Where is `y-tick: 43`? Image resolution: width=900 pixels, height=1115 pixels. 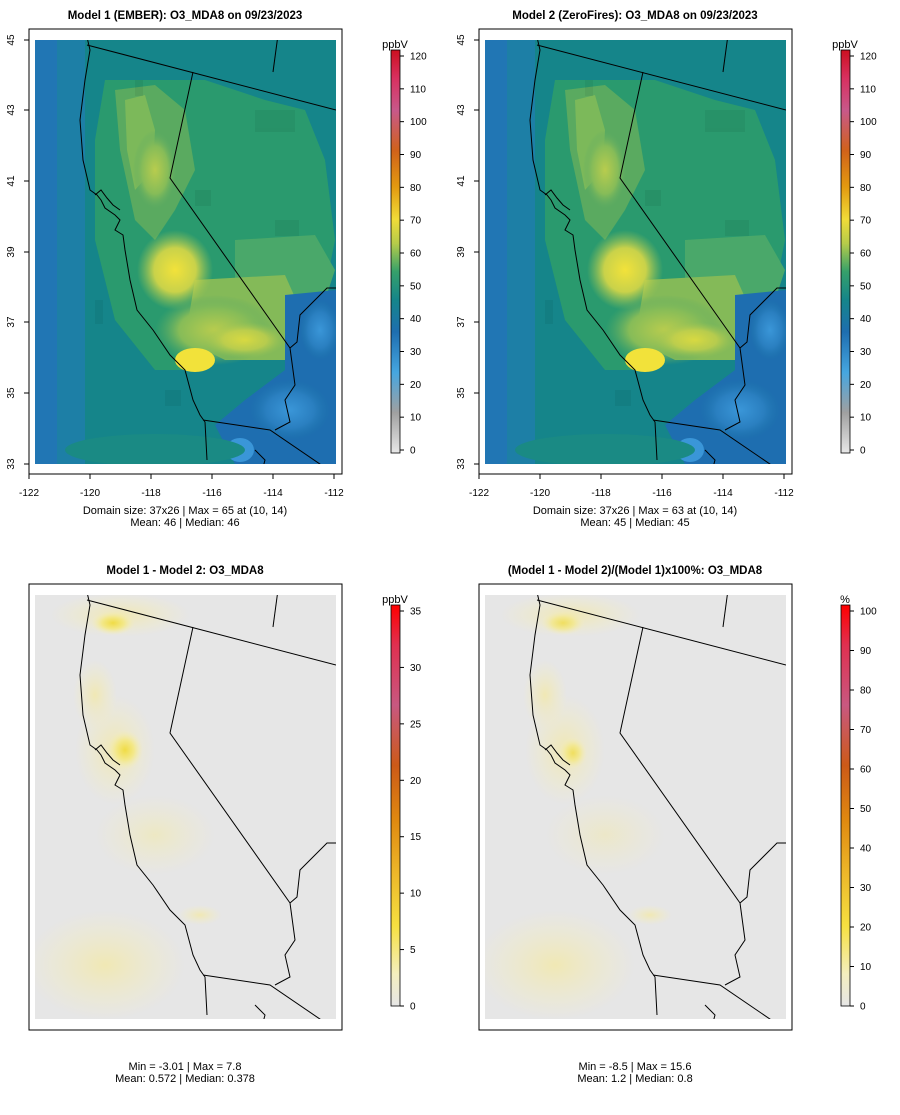 y-tick: 43 is located at coordinates (17, 110).